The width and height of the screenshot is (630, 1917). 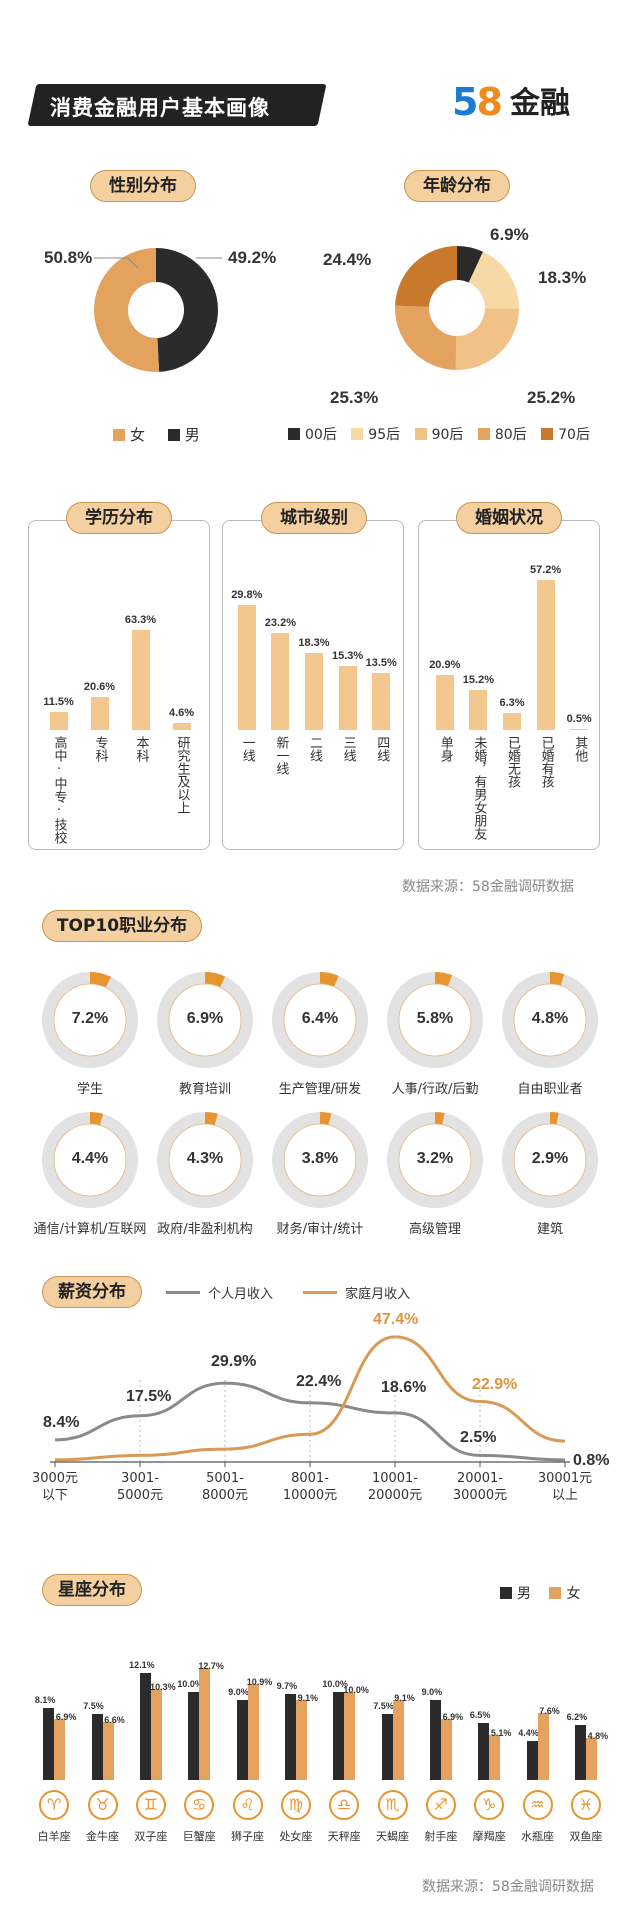 I want to click on zodiac-icon: ♓, so click(x=585, y=1805).